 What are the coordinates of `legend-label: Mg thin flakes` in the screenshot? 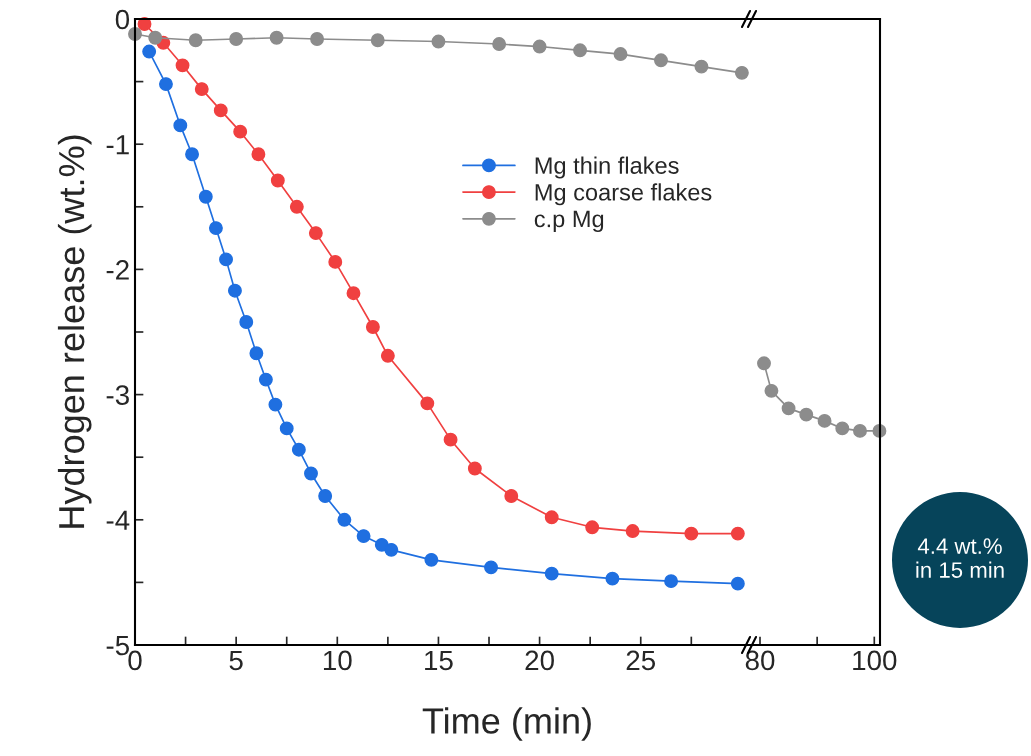 It's located at (607, 167).